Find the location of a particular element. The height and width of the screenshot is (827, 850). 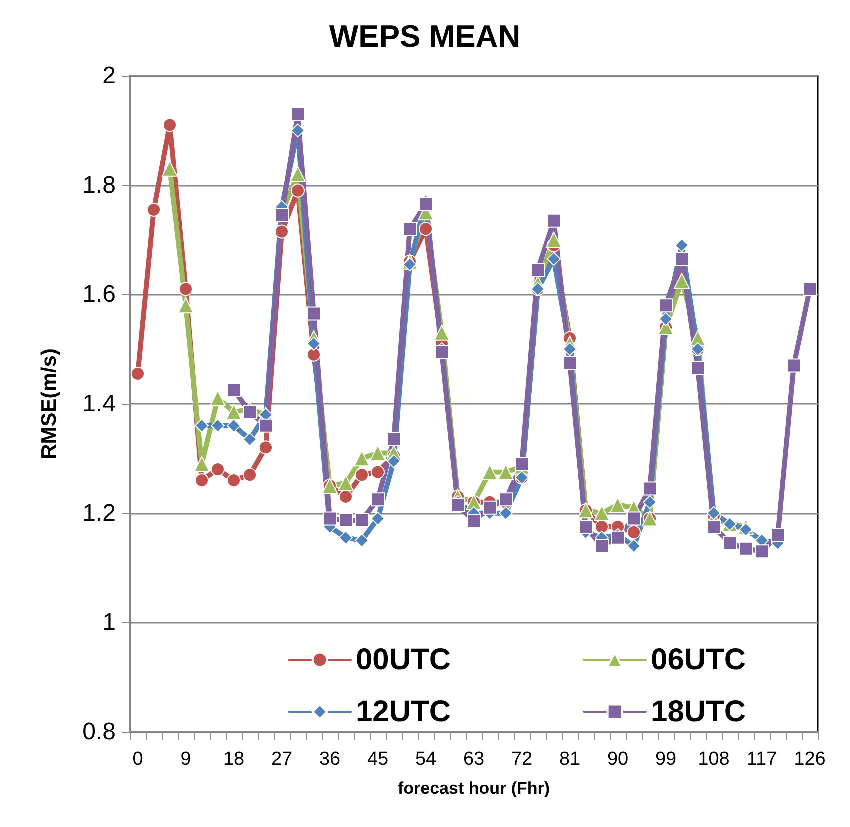

y-tick-label: 1.6 is located at coordinates (99, 294).